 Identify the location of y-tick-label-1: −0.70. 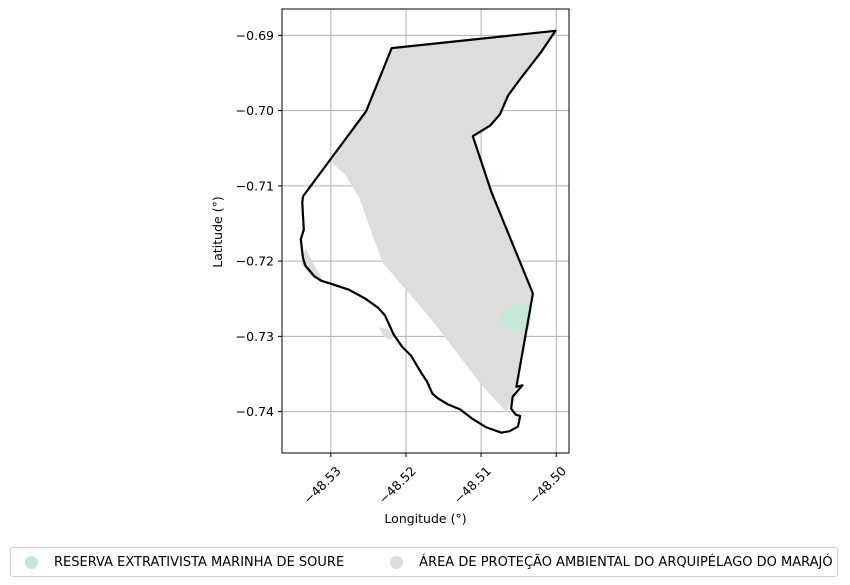
(255, 110).